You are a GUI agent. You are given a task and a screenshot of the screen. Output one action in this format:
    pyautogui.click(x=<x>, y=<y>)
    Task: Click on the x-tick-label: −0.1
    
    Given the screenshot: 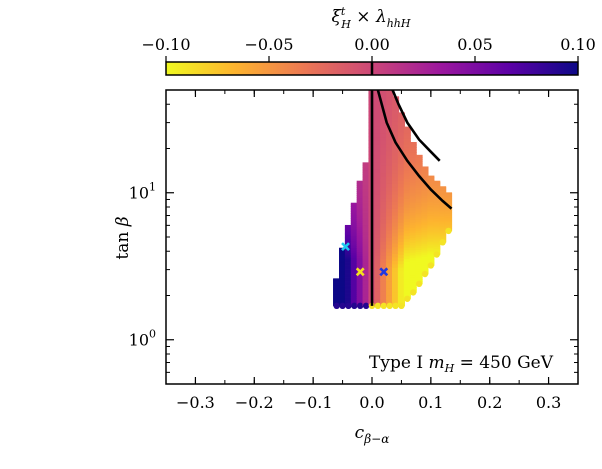 What is the action you would take?
    pyautogui.click(x=313, y=402)
    